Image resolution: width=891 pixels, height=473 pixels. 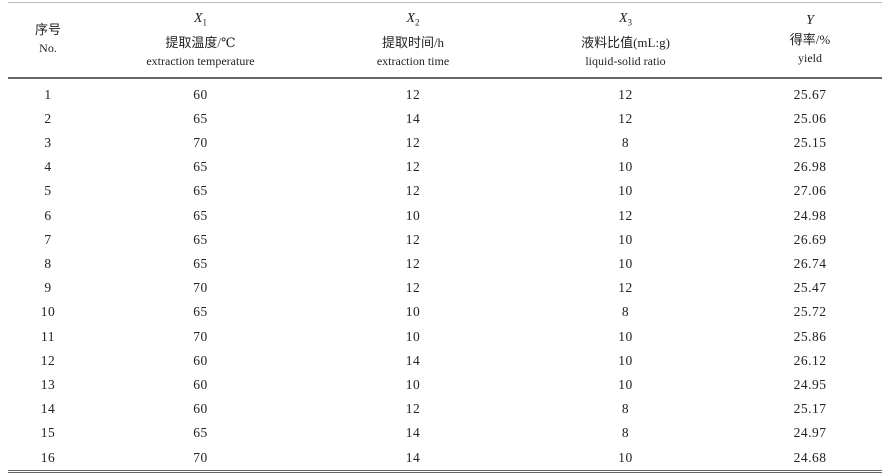 What do you see at coordinates (445, 288) in the screenshot?
I see `table-row: 9 70 12 12 25.47` at bounding box center [445, 288].